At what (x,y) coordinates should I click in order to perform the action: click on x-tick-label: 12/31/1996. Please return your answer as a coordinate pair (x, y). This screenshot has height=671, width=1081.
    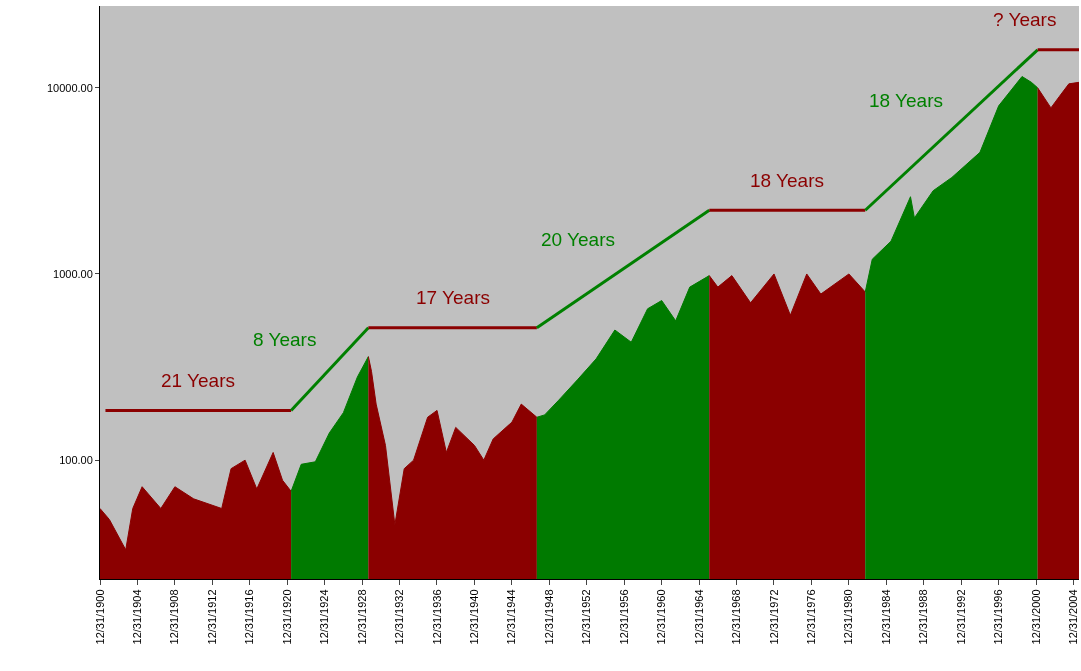
    Looking at the image, I should click on (998, 617).